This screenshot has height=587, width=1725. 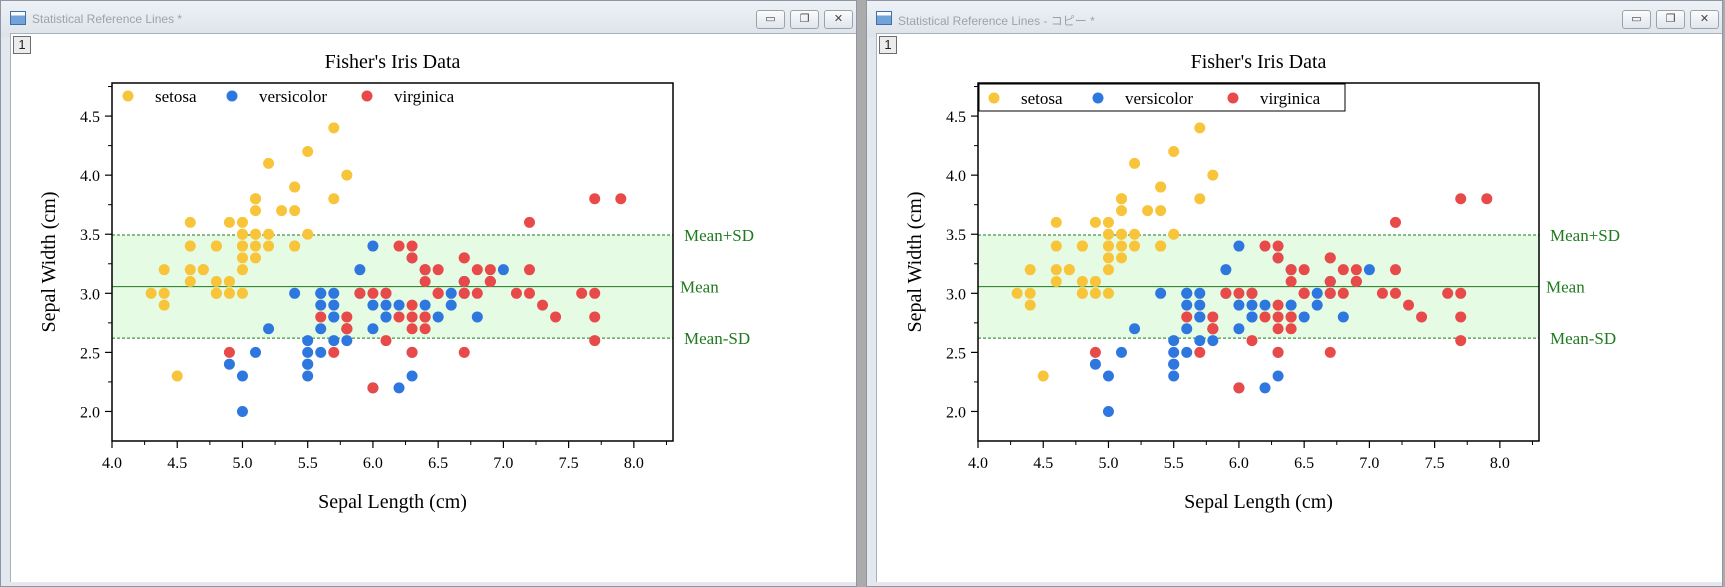 What do you see at coordinates (884, 18) in the screenshot?
I see `graph-window-icon` at bounding box center [884, 18].